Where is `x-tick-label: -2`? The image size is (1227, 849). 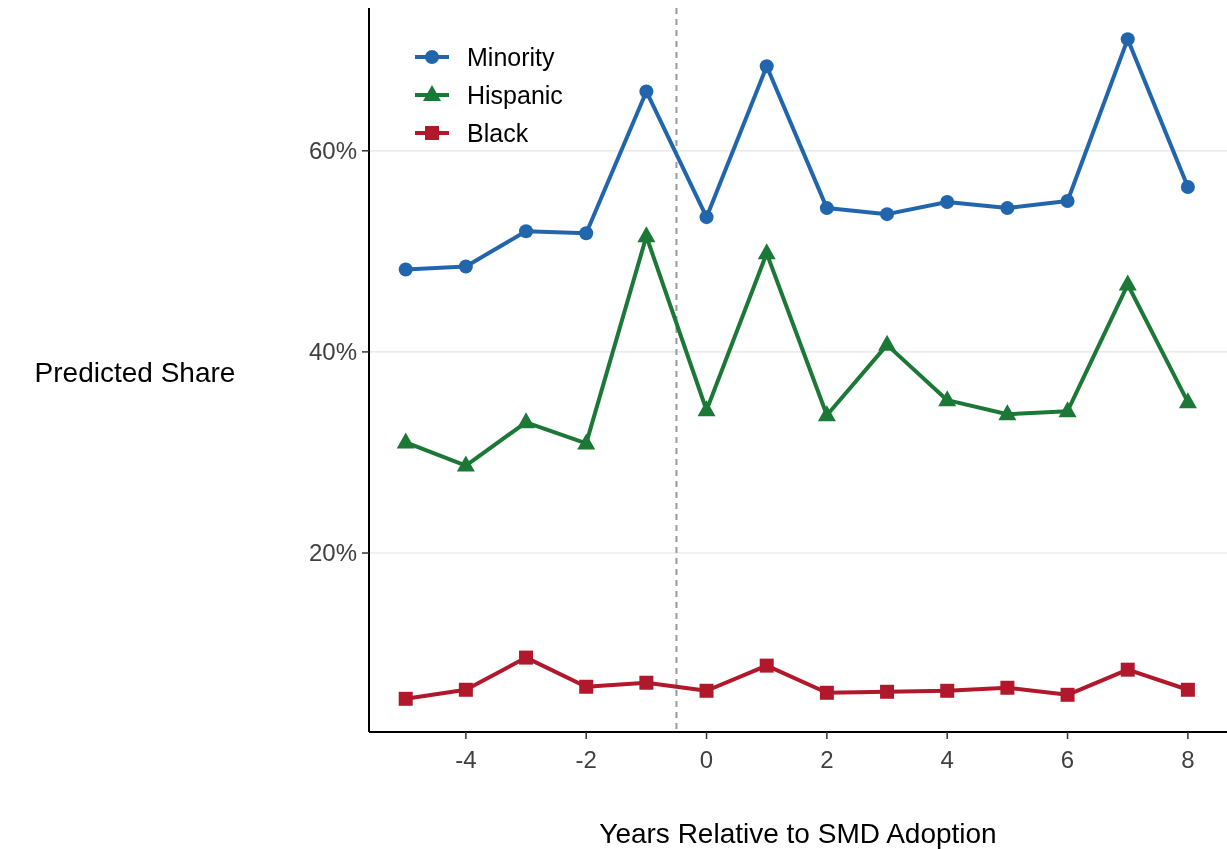 x-tick-label: -2 is located at coordinates (586, 759).